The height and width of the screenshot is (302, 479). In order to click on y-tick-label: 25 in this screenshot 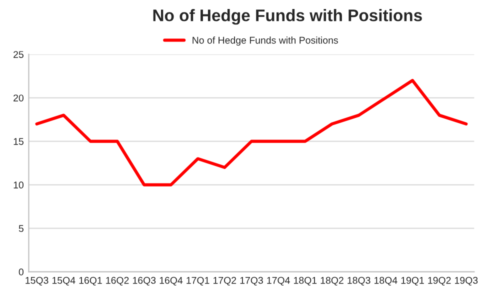, I will do `click(19, 54)`.